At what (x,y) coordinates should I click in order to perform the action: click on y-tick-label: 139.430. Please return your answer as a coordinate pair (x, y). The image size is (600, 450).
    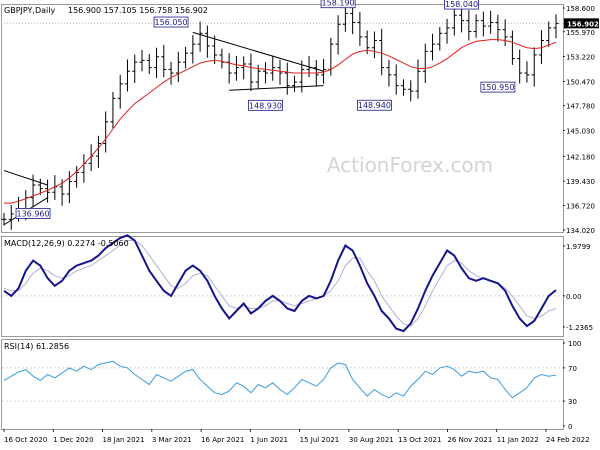
    Looking at the image, I should click on (580, 182).